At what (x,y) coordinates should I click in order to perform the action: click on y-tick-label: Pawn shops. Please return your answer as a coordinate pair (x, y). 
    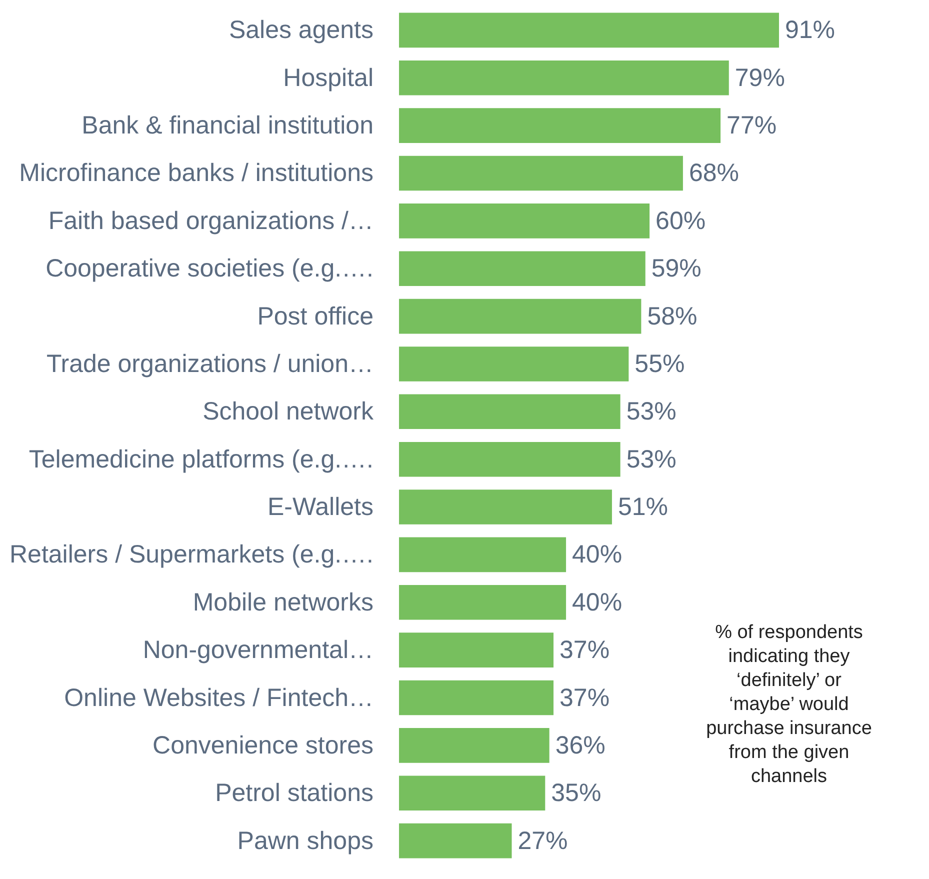
    Looking at the image, I should click on (305, 840).